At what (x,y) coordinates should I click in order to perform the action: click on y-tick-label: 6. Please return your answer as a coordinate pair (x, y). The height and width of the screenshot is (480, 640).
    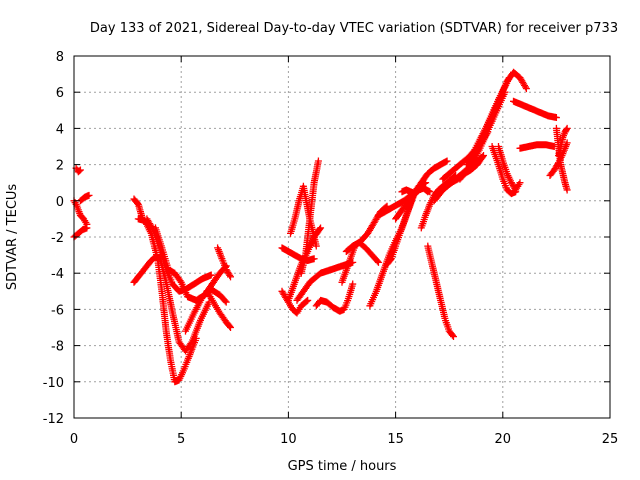
    Looking at the image, I should click on (60, 93).